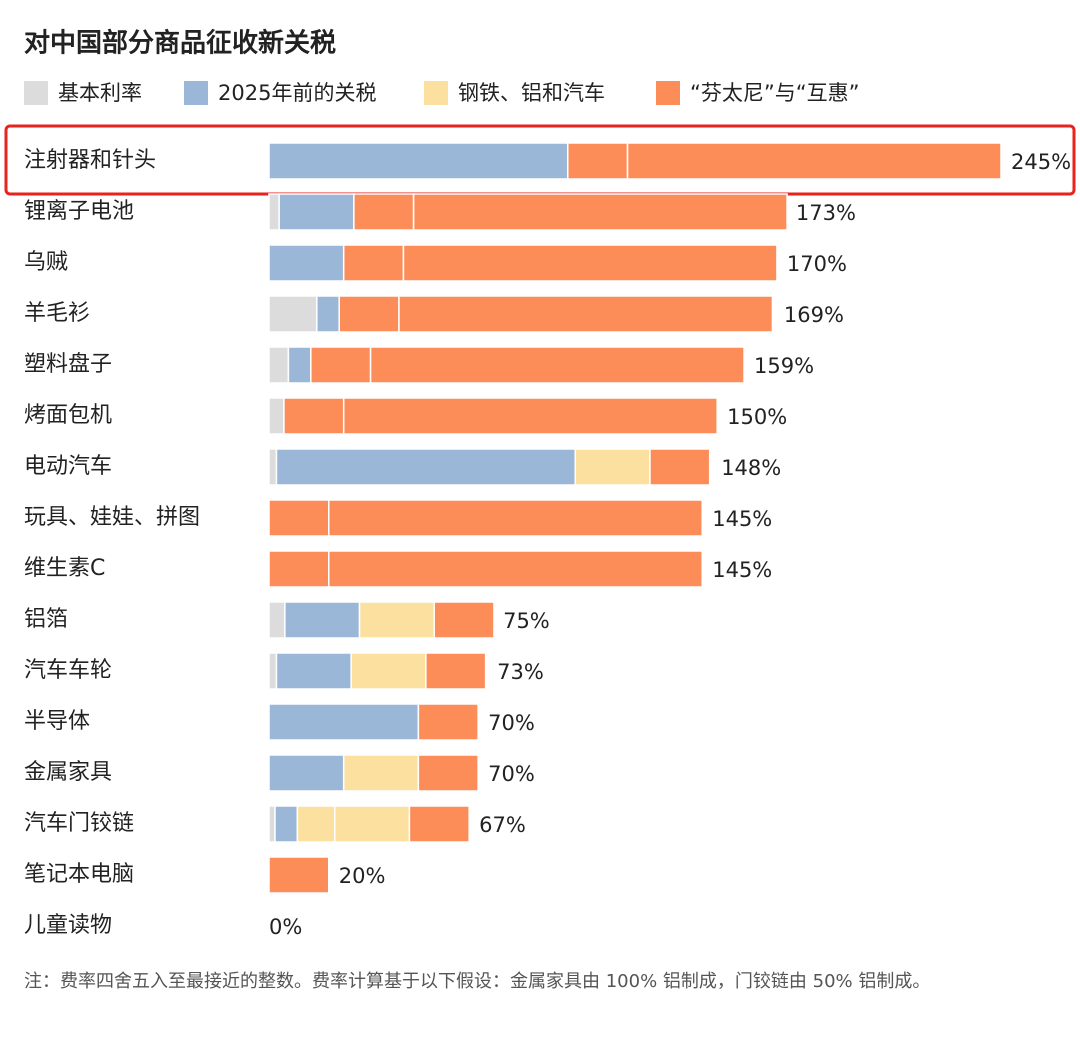 This screenshot has width=1080, height=1040. I want to click on total-label: 0%, so click(285, 927).